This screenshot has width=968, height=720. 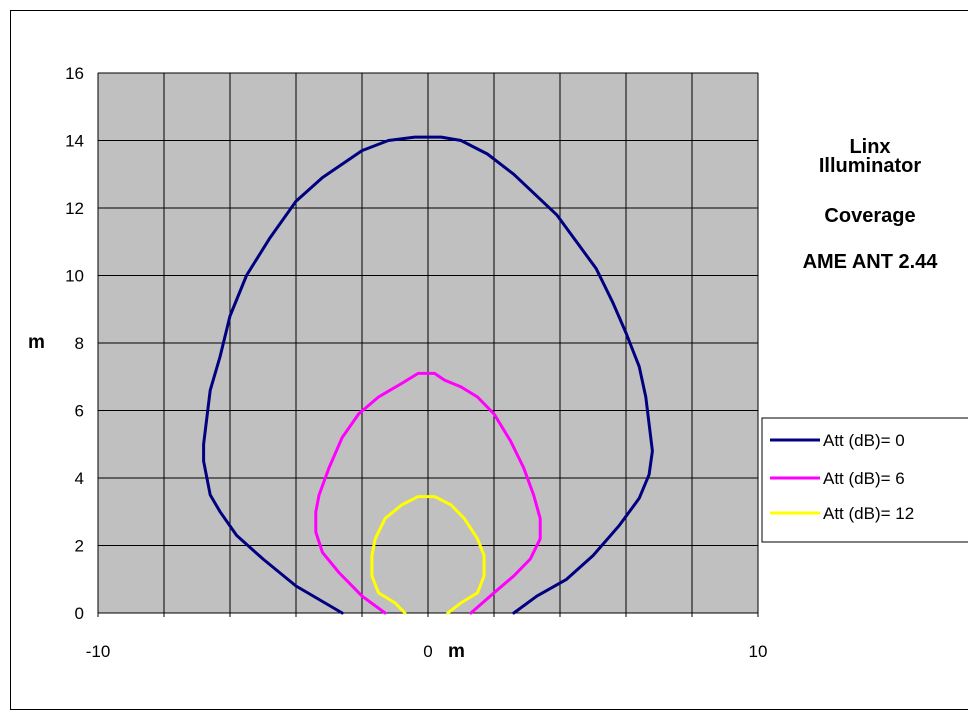 What do you see at coordinates (79, 546) in the screenshot?
I see `y-tick-label: 2` at bounding box center [79, 546].